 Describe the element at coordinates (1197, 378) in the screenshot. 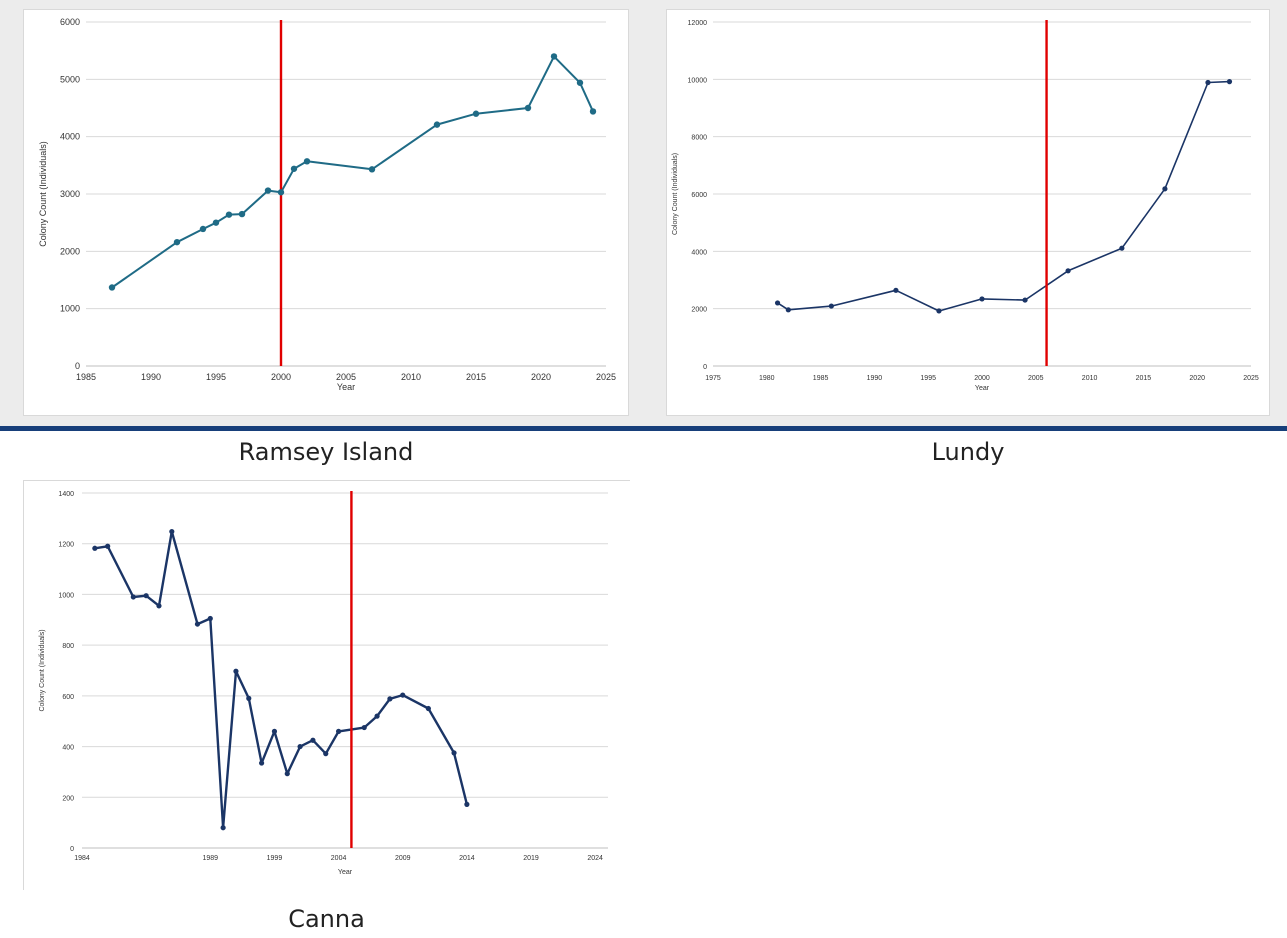

I see `x-tick-label: 2020` at that location.